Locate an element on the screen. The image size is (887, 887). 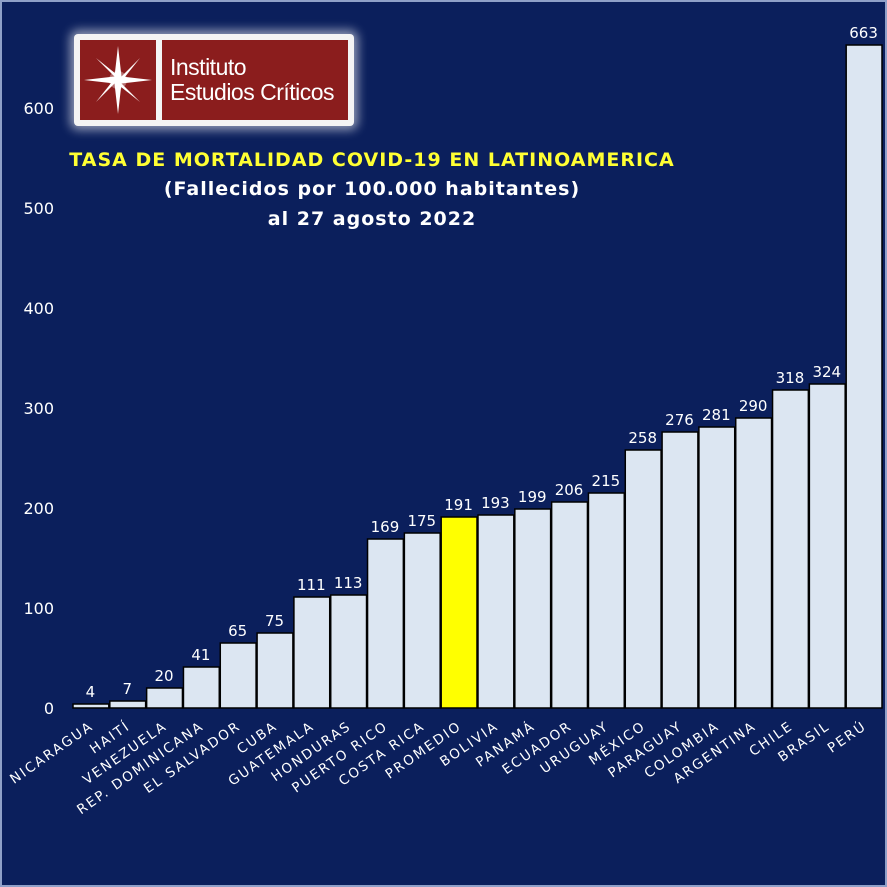
logo-line-2: Estudios Críticos is located at coordinates (252, 92).